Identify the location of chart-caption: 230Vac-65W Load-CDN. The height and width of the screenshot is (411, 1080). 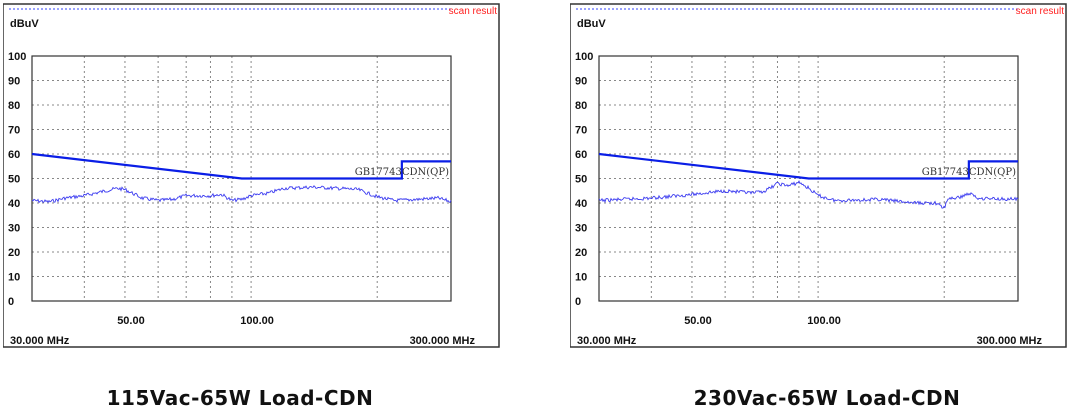
(827, 398).